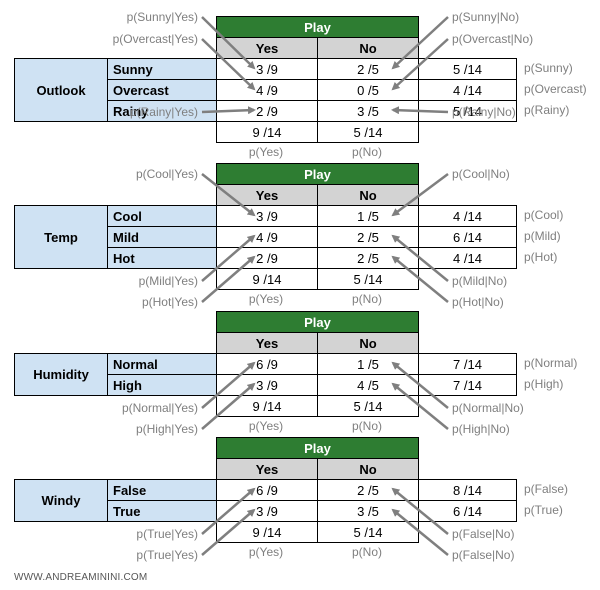 The height and width of the screenshot is (590, 600). Describe the element at coordinates (61, 374) in the screenshot. I see `attribute-name: Humidity` at that location.